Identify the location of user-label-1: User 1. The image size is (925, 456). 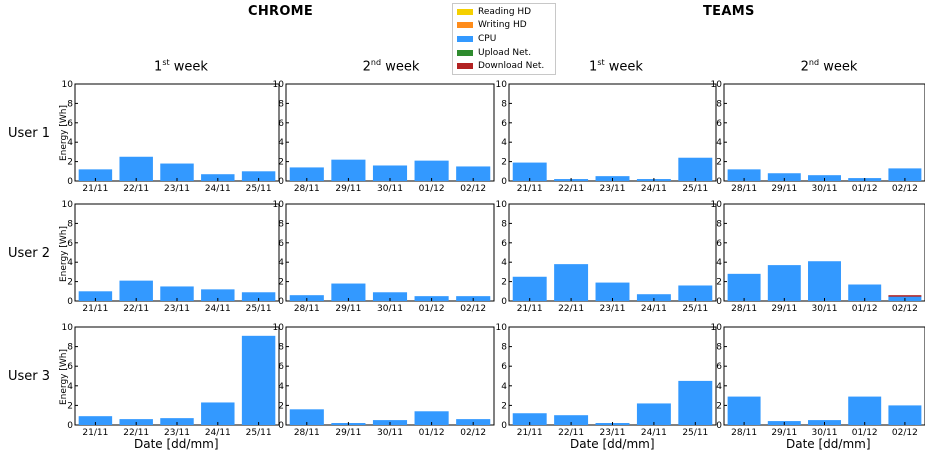
(29, 133).